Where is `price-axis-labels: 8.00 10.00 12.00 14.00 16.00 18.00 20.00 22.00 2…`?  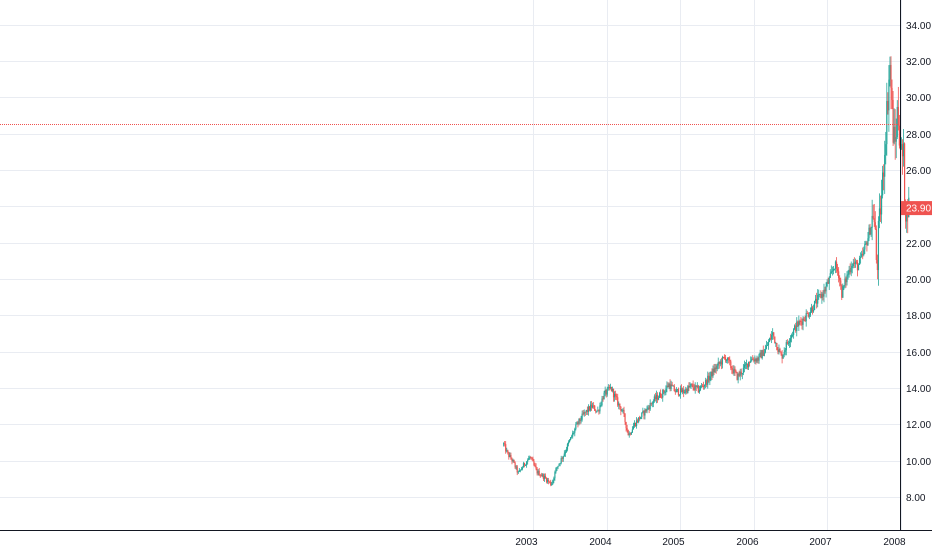 price-axis-labels: 8.00 10.00 12.00 14.00 16.00 18.00 20.00 22.00 2… is located at coordinates (918, 262).